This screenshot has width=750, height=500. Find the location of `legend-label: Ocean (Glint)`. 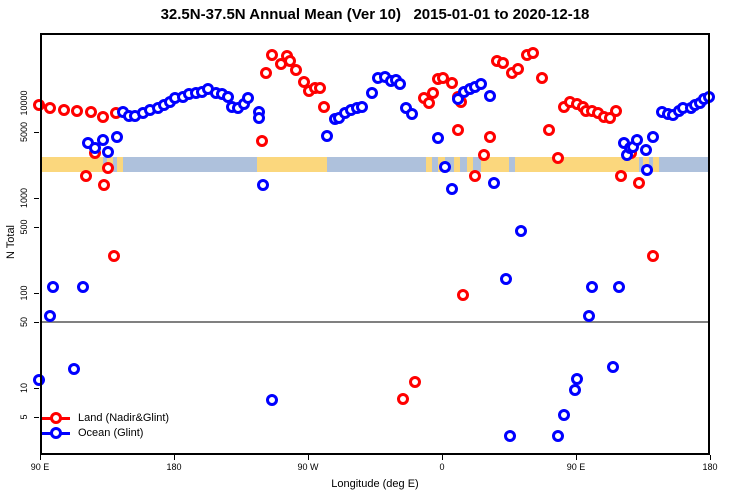

legend-label: Ocean (Glint) is located at coordinates (111, 433).